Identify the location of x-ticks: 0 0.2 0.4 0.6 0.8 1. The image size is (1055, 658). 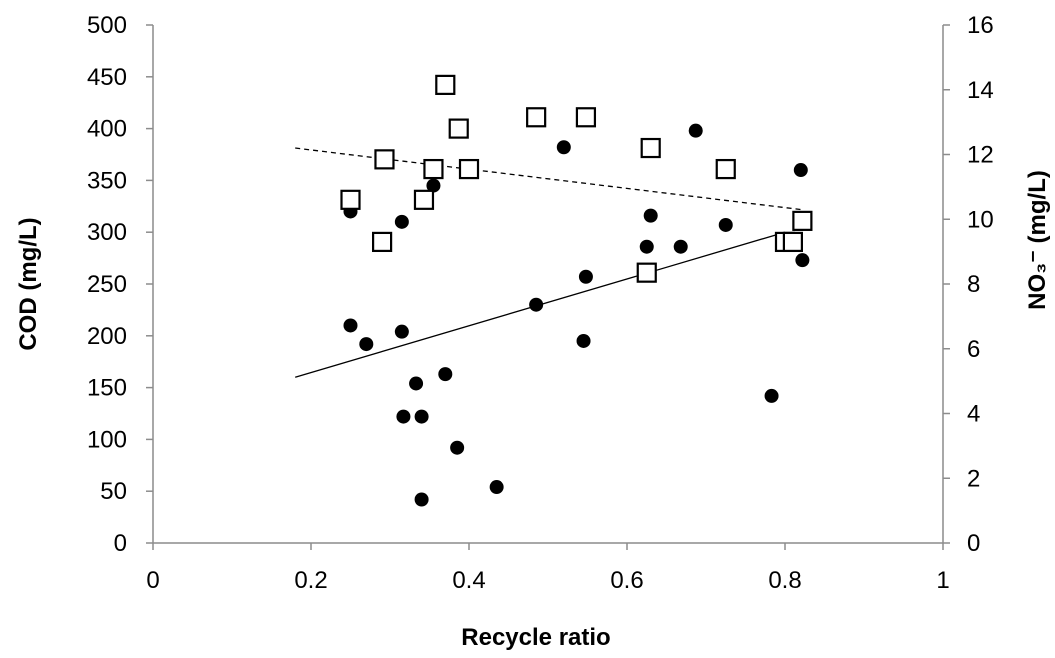
(548, 568).